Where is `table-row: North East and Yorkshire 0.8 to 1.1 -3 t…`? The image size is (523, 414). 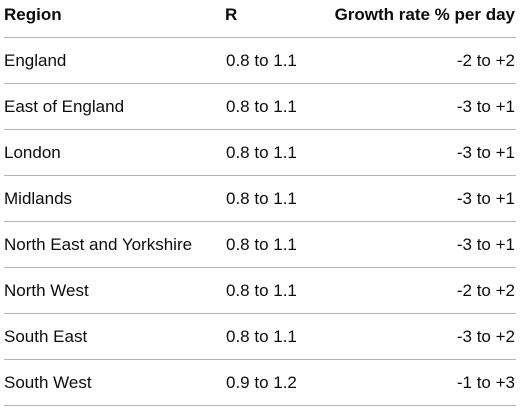 table-row: North East and Yorkshire 0.8 to 1.1 -3 t… is located at coordinates (260, 245).